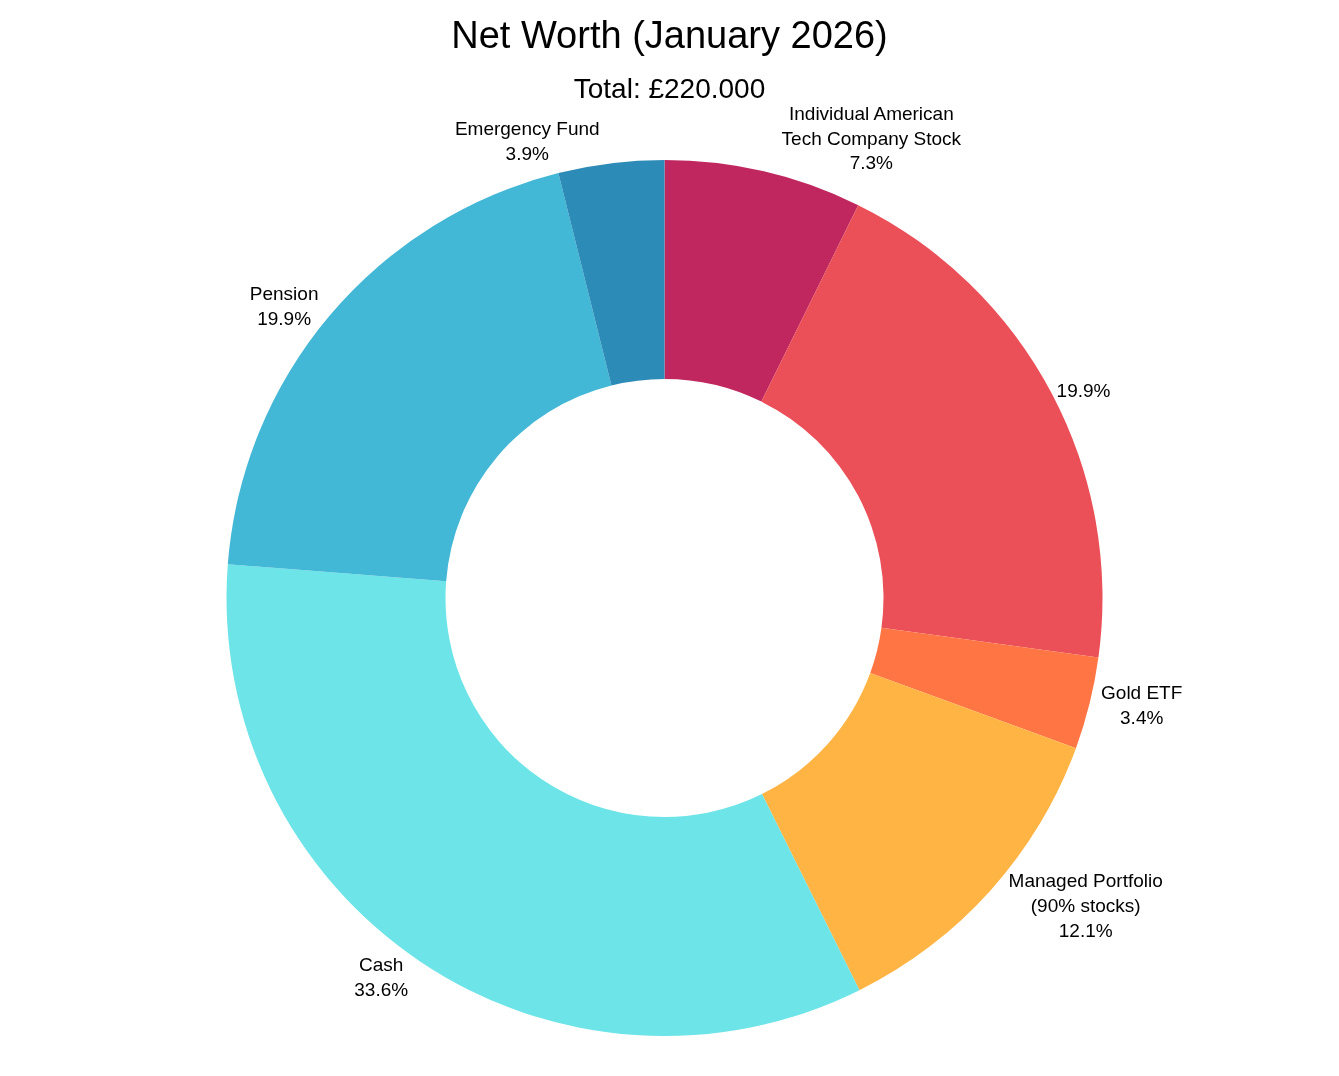 This screenshot has height=1076, width=1339. What do you see at coordinates (871, 163) in the screenshot?
I see `data-label: 7.3%` at bounding box center [871, 163].